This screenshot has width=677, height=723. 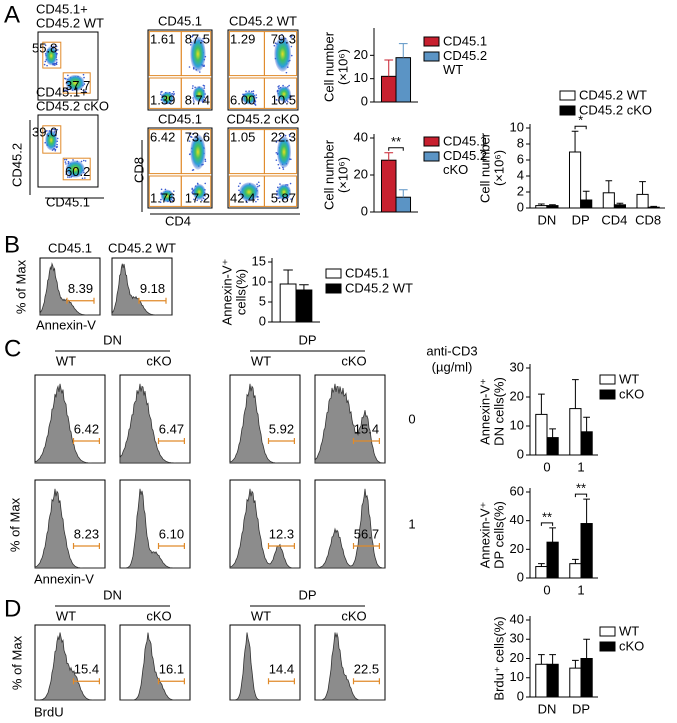 What do you see at coordinates (242, 197) in the screenshot?
I see `gate-value: 42.4` at bounding box center [242, 197].